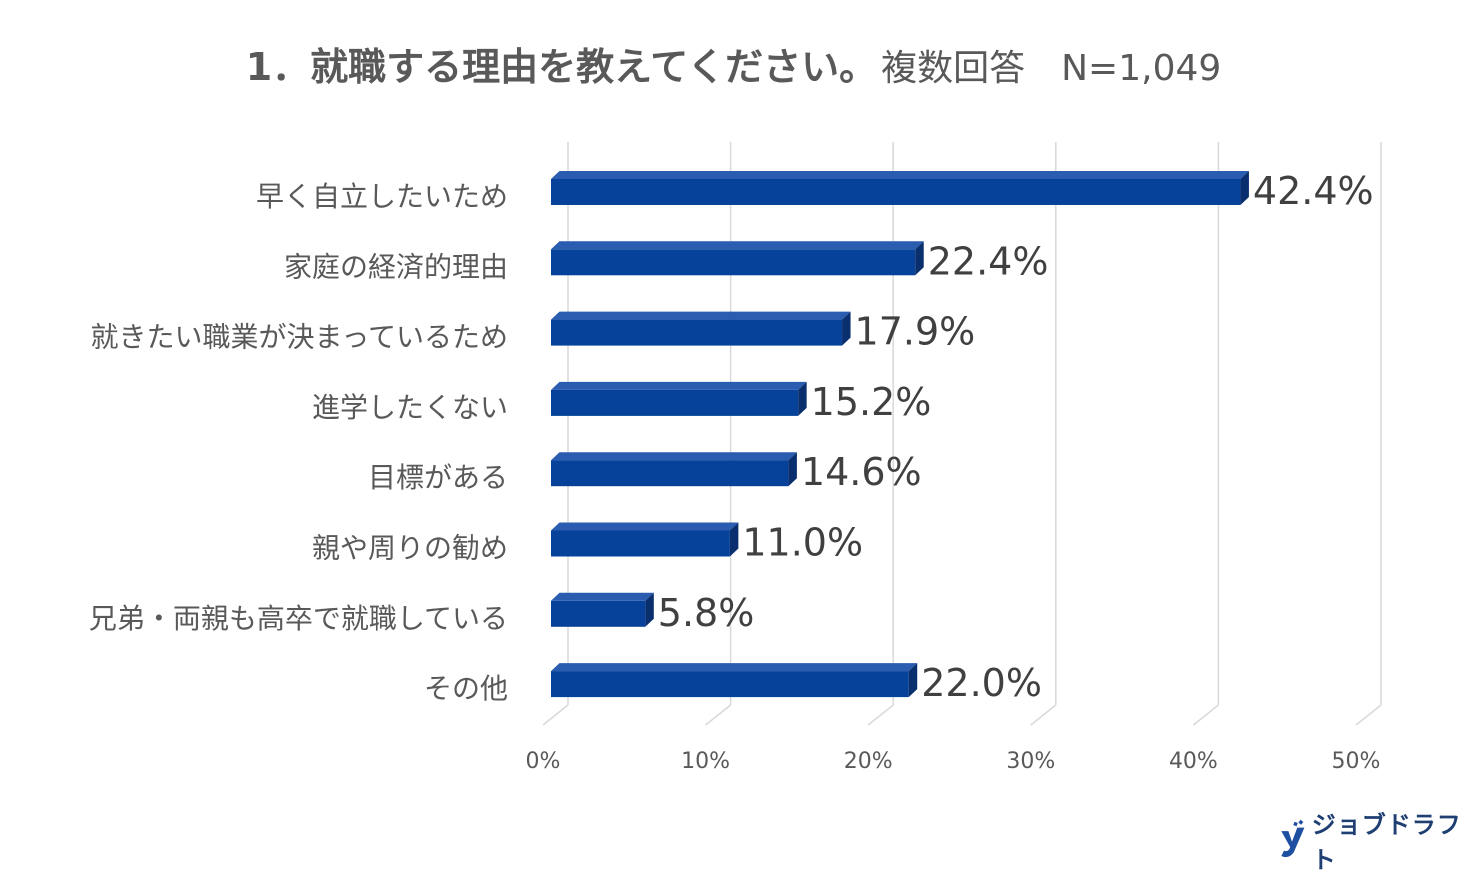 The width and height of the screenshot is (1467, 875). I want to click on category-label: 兄弟・両親も高卒で就職している, so click(298, 618).